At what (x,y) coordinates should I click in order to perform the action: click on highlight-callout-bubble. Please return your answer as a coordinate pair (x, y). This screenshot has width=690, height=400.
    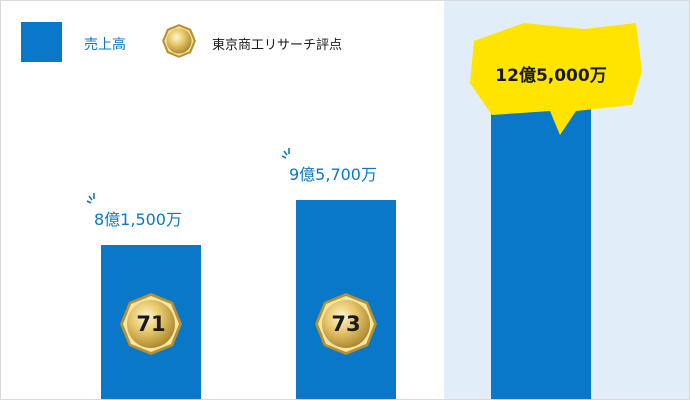
    Looking at the image, I should click on (556, 79).